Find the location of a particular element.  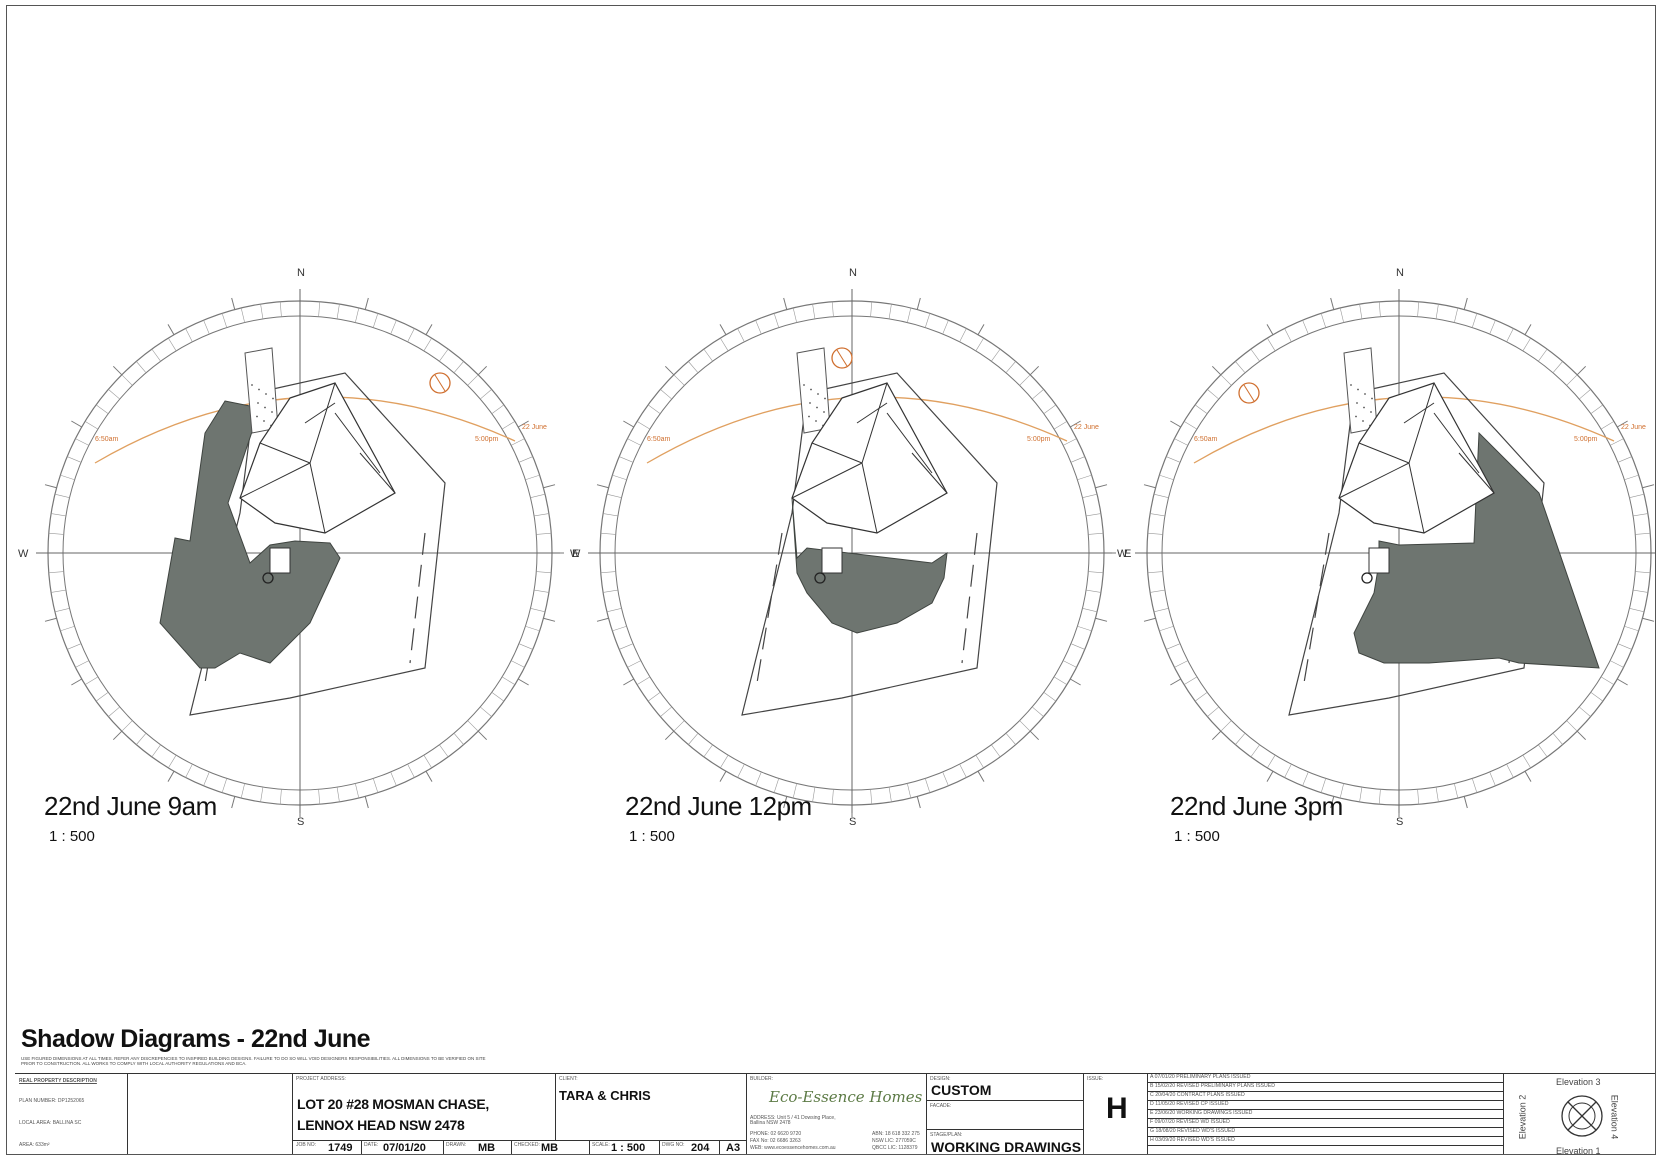

facade-label: FACADE: is located at coordinates (941, 1106).